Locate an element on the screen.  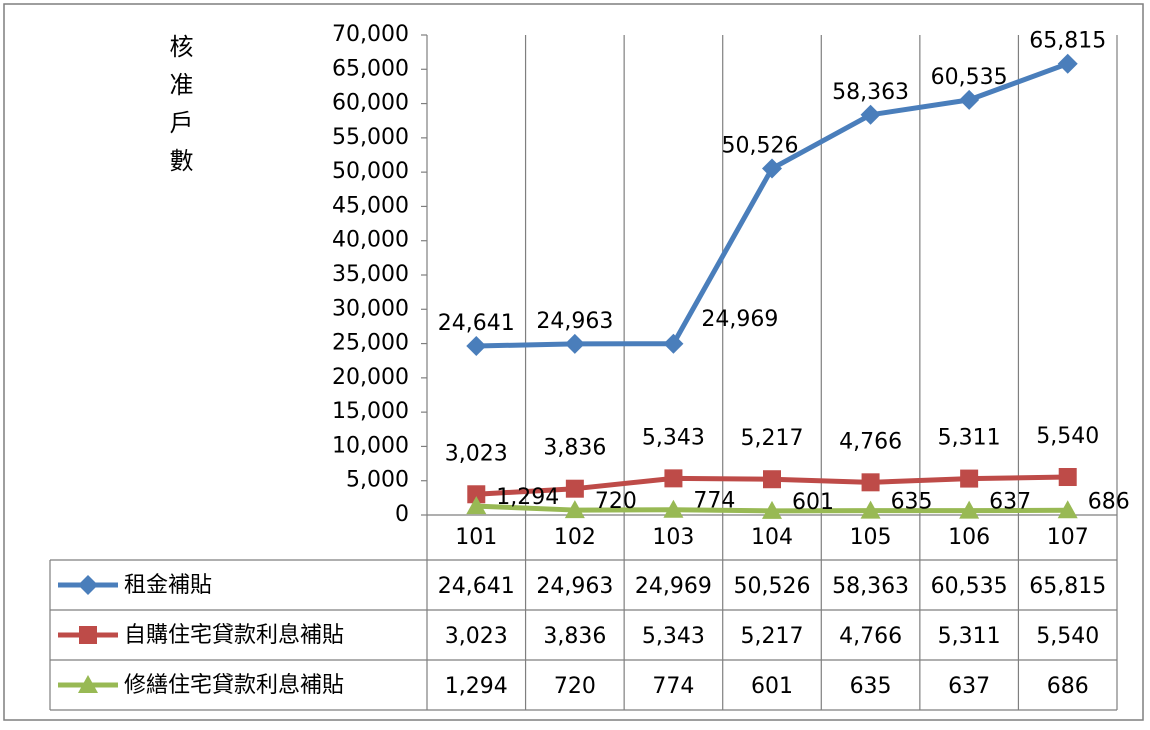
data-label: 3,023 is located at coordinates (476, 453).